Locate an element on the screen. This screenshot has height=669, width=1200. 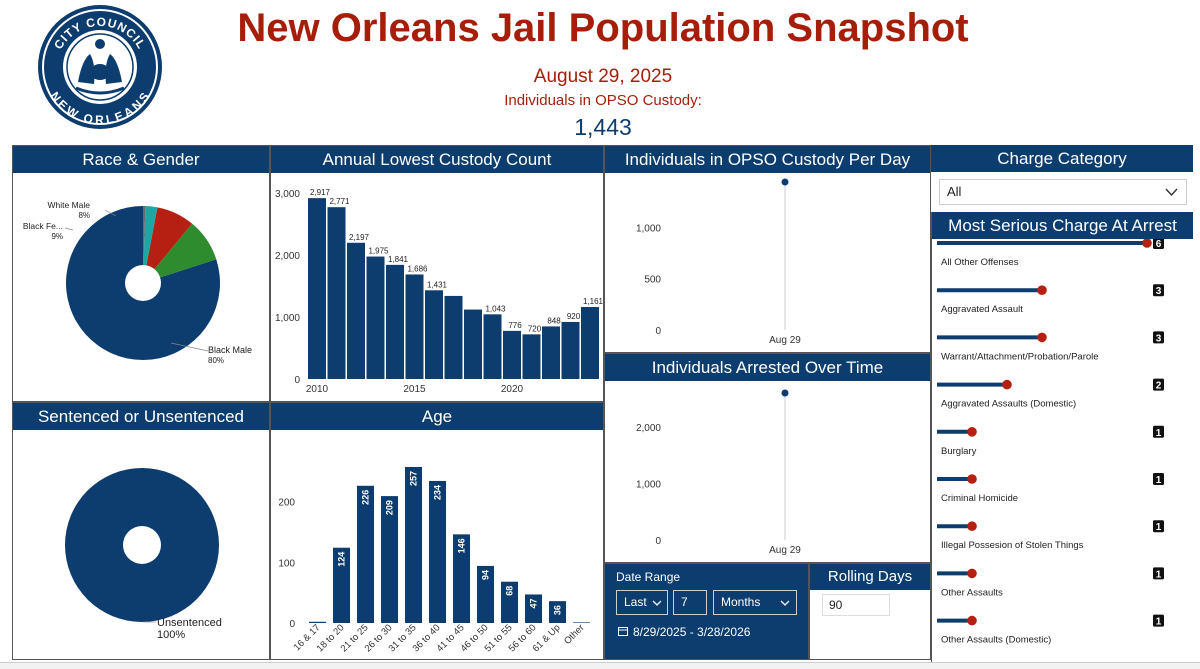
charge-label: Burglary is located at coordinates (959, 451).